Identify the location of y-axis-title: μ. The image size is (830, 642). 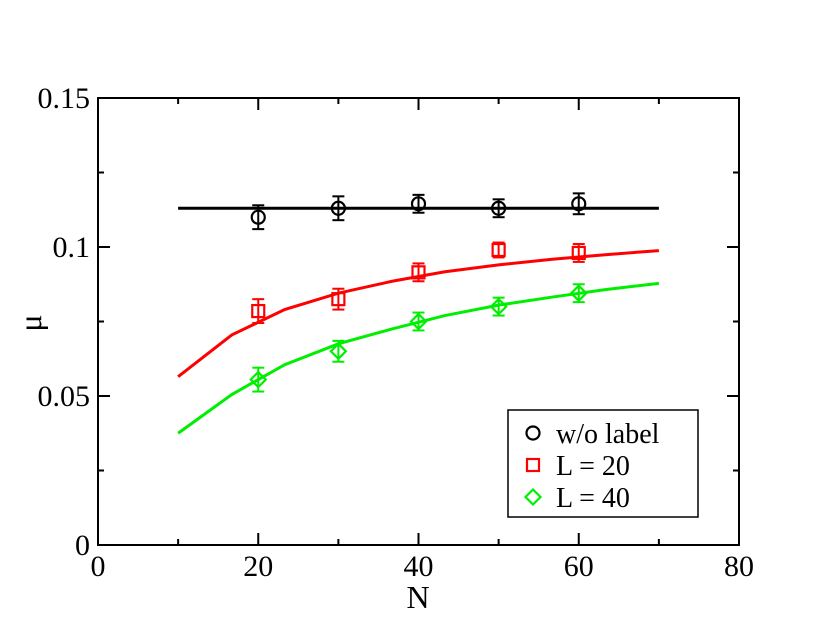
(30, 322).